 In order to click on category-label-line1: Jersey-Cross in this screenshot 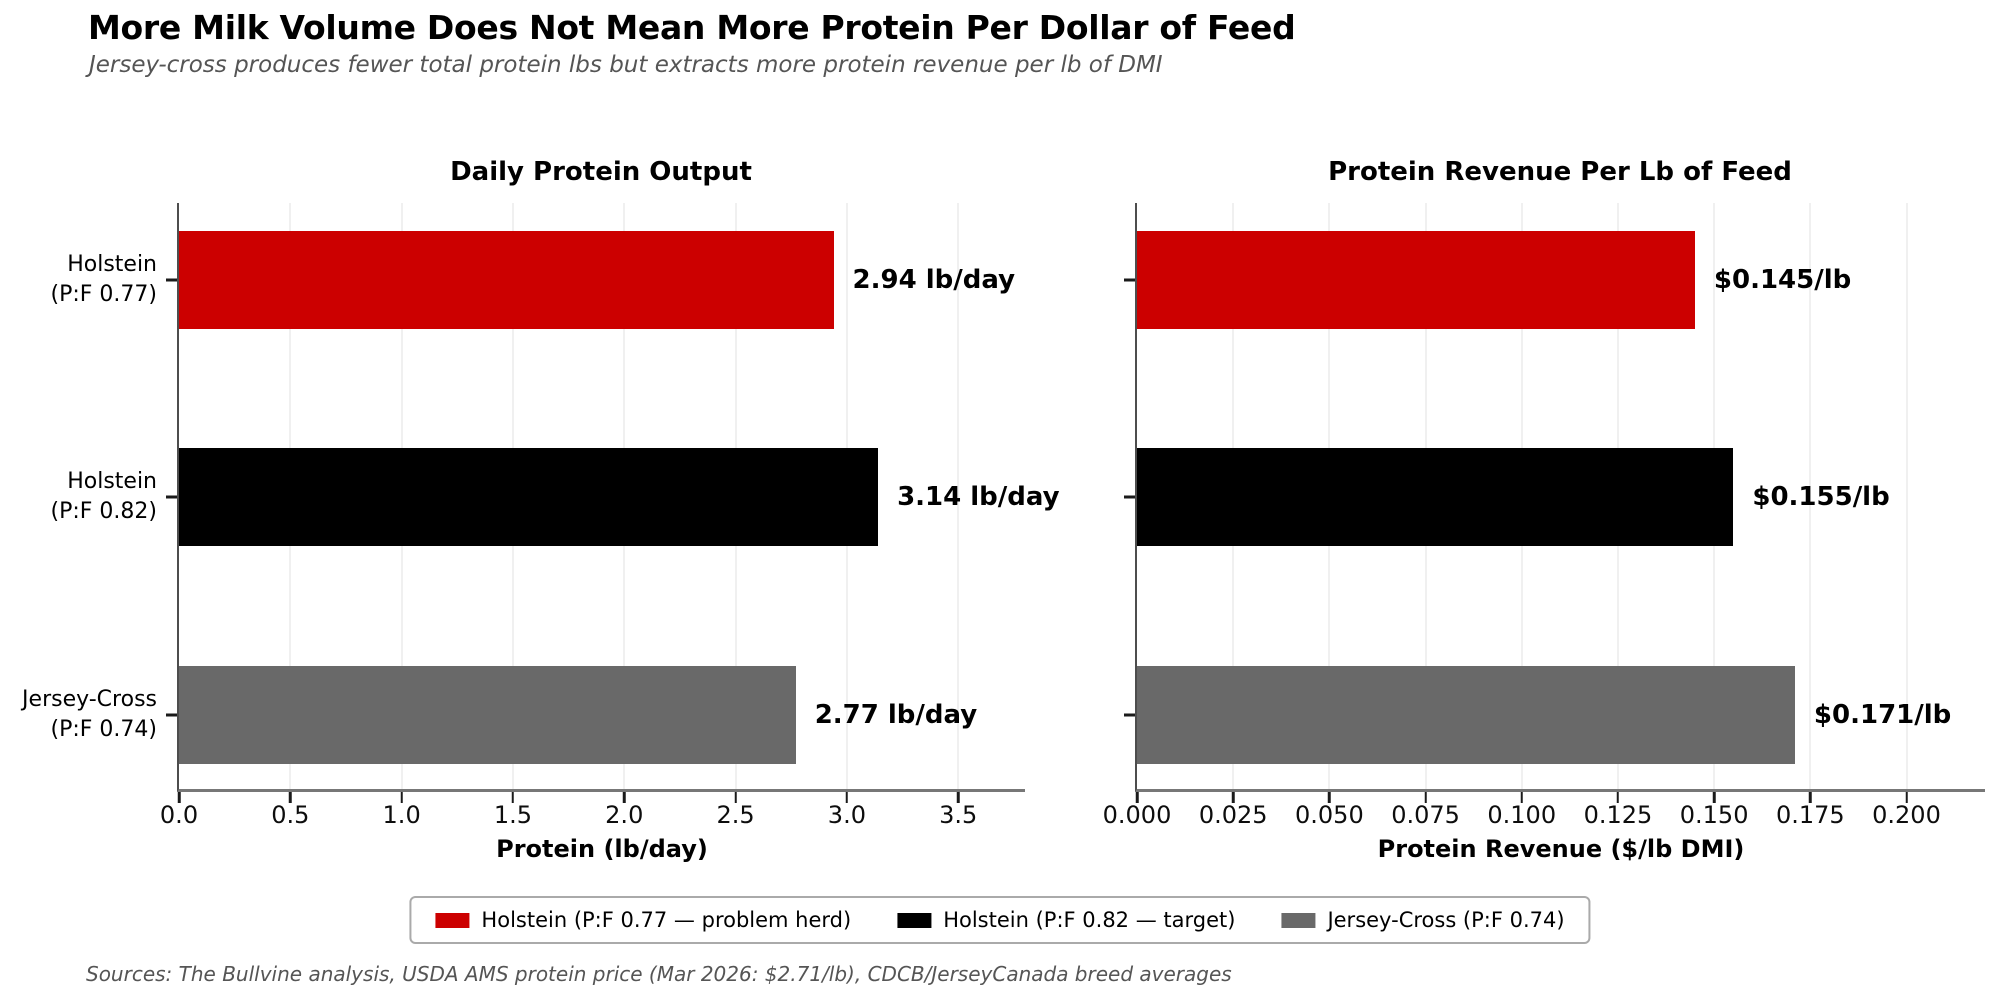, I will do `click(89, 699)`.